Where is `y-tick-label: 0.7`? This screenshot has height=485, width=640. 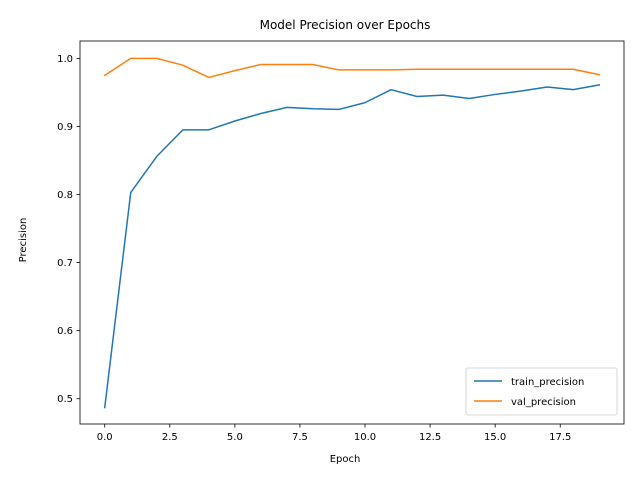
y-tick-label: 0.7 is located at coordinates (65, 263).